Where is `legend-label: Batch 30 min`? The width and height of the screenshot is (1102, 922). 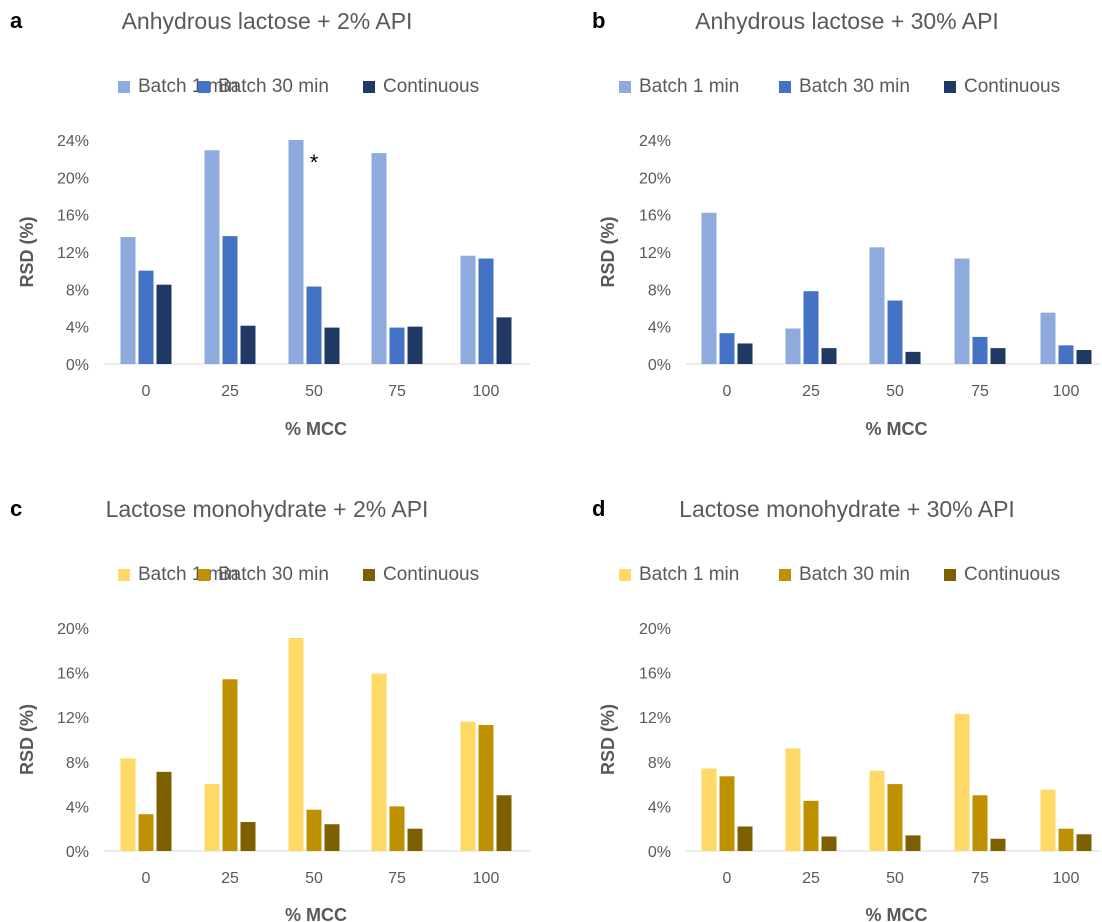 legend-label: Batch 30 min is located at coordinates (854, 86).